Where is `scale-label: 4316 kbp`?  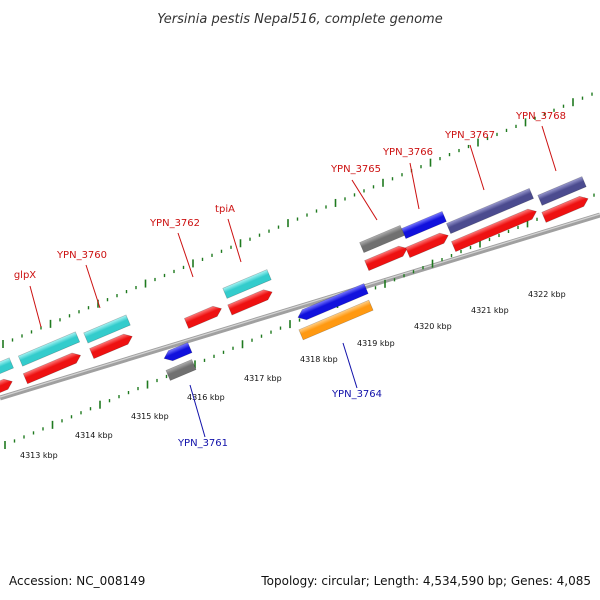
scale-label: 4316 kbp is located at coordinates (206, 397).